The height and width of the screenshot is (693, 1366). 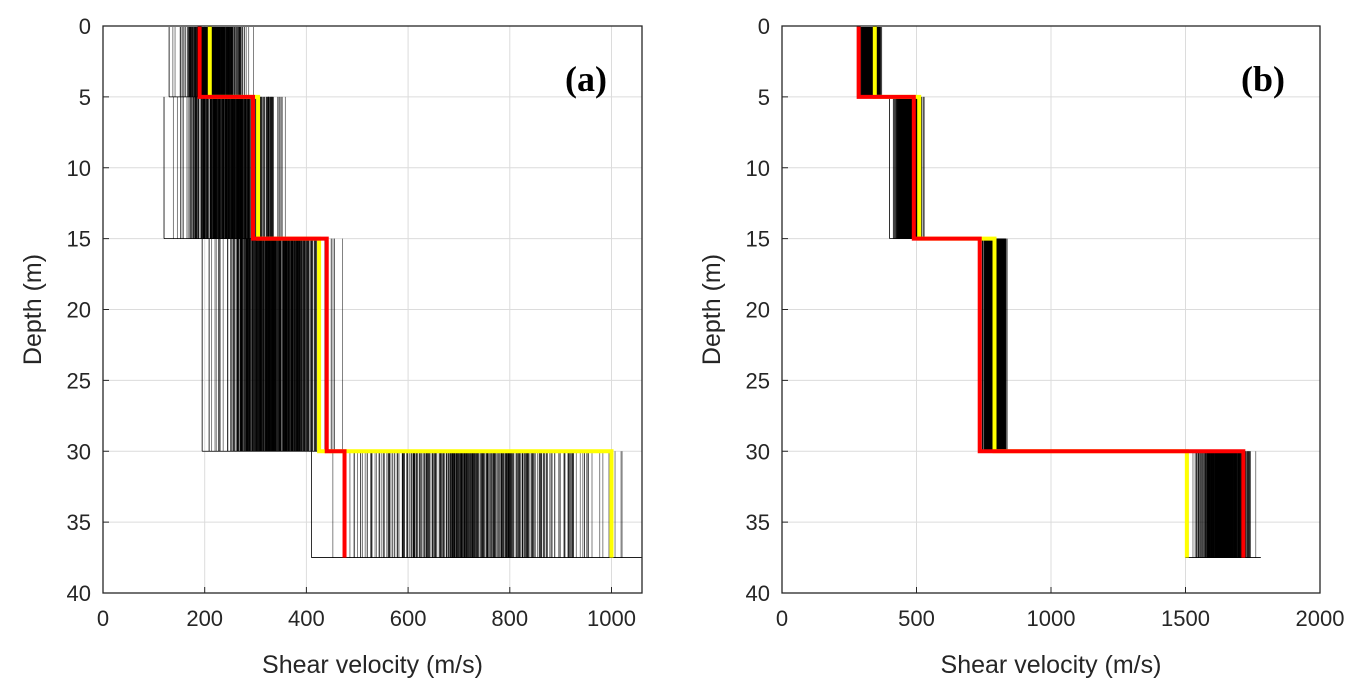 What do you see at coordinates (204, 618) in the screenshot?
I see `x-tick-label: 200` at bounding box center [204, 618].